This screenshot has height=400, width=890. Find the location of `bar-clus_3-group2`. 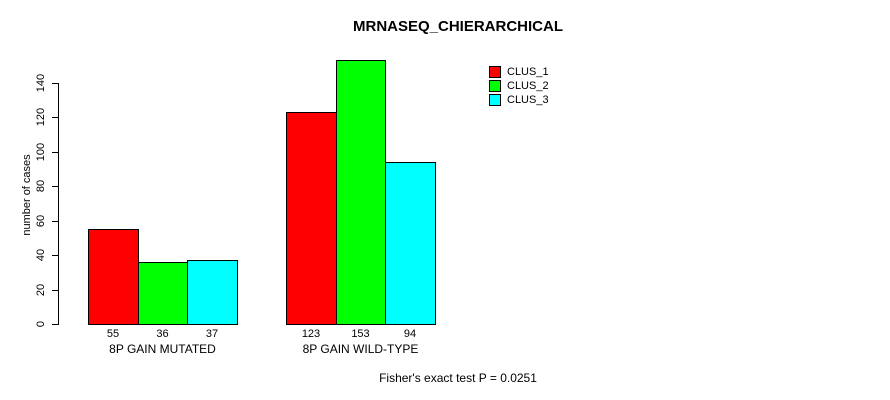

bar-clus_3-group2 is located at coordinates (410, 243).